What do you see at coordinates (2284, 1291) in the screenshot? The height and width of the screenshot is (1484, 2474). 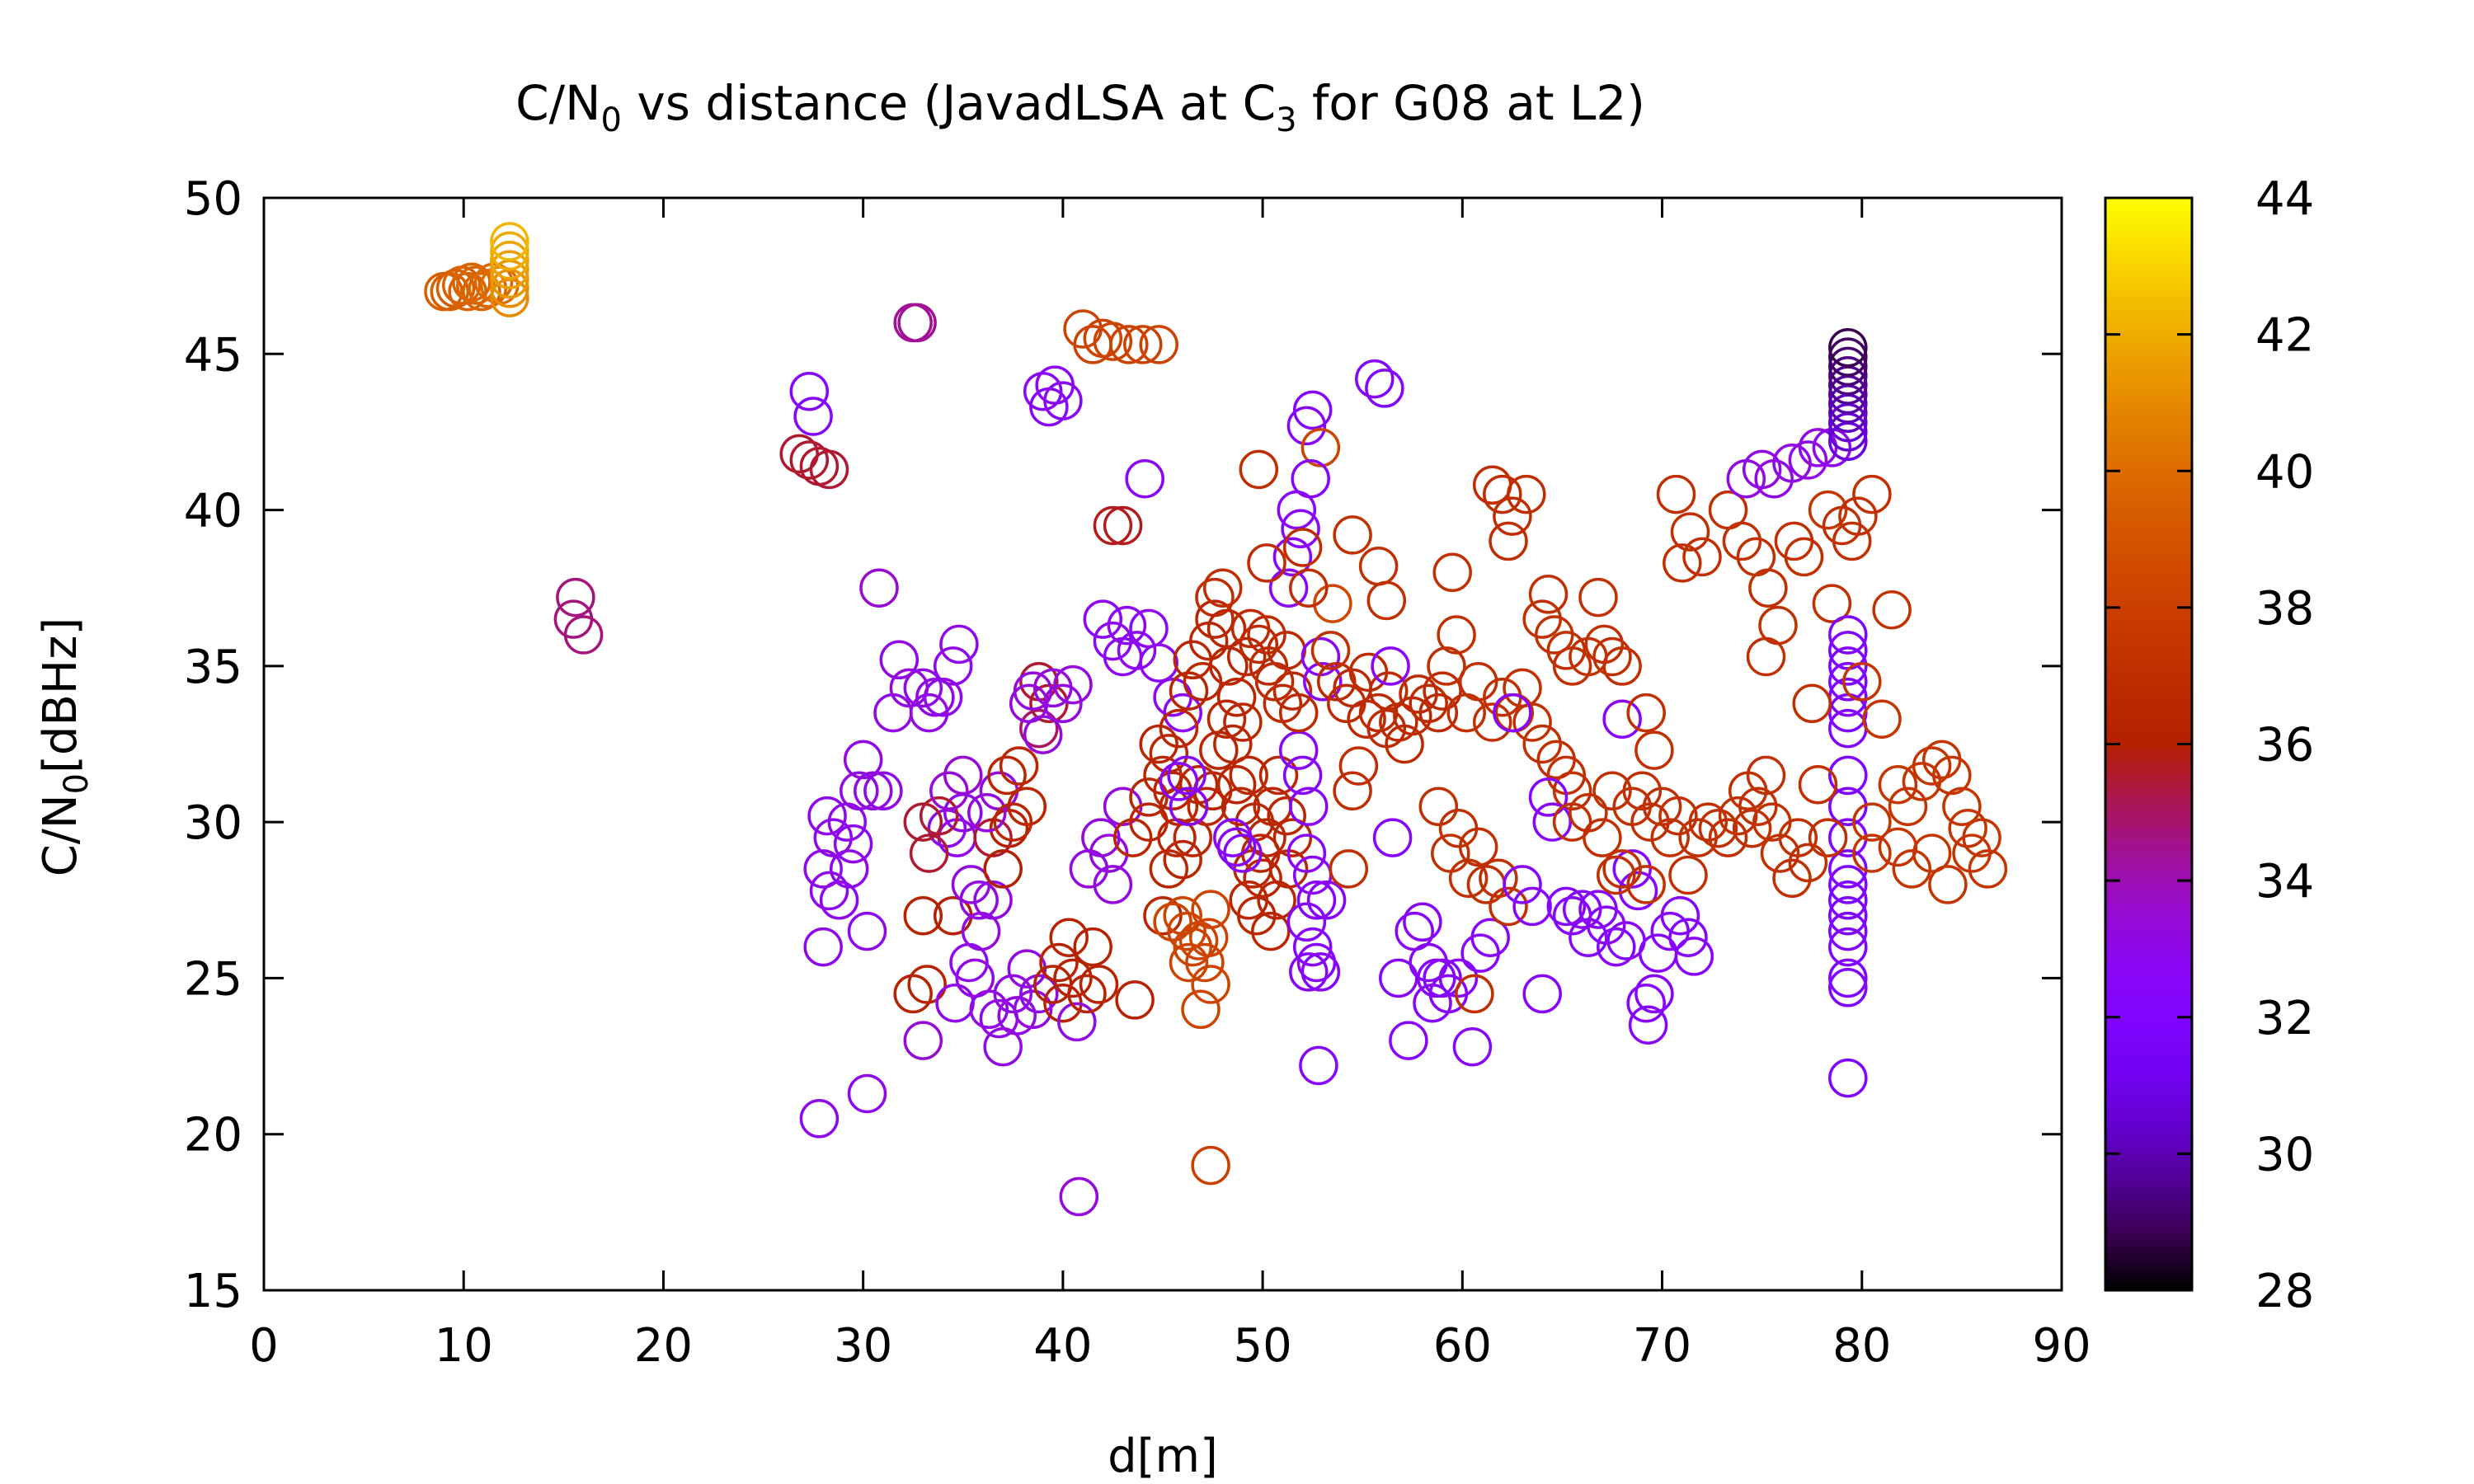 I see `colorbar-tick-label: 28` at bounding box center [2284, 1291].